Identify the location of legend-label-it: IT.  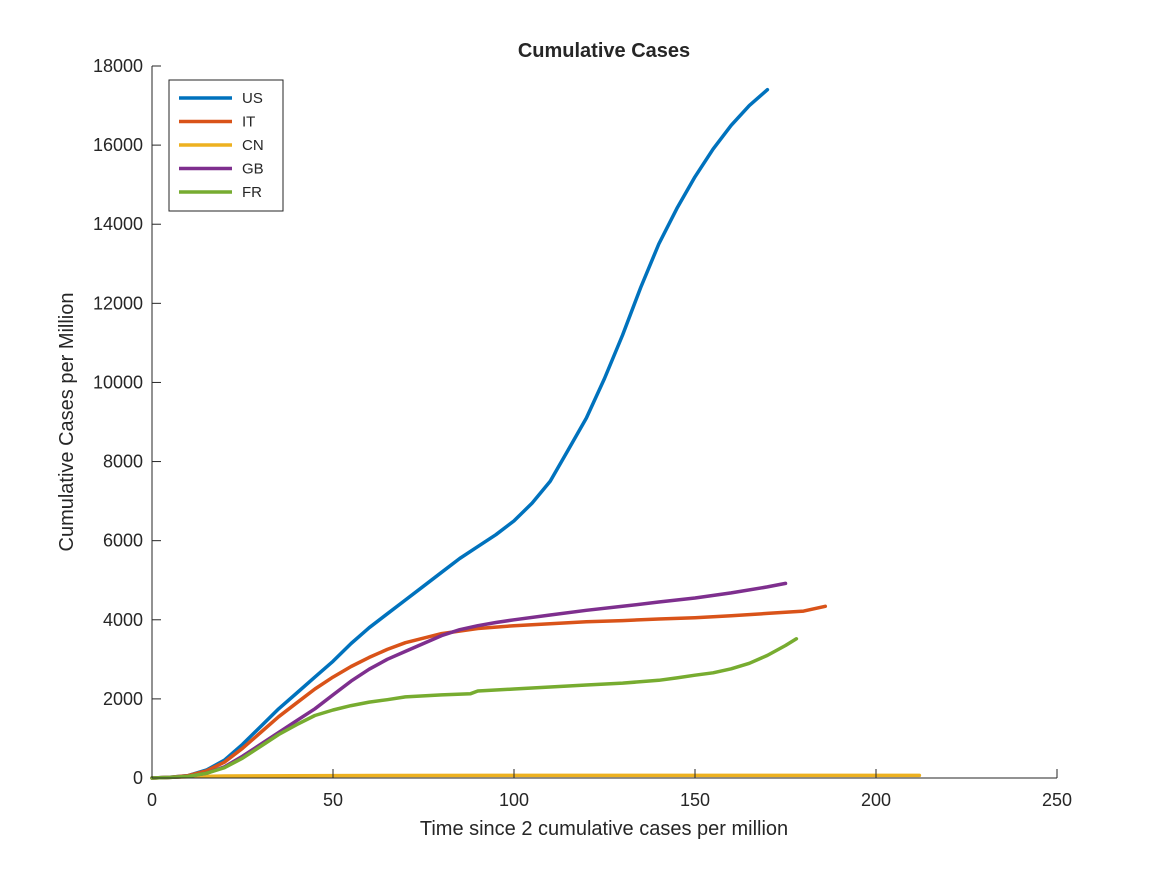
(248, 122).